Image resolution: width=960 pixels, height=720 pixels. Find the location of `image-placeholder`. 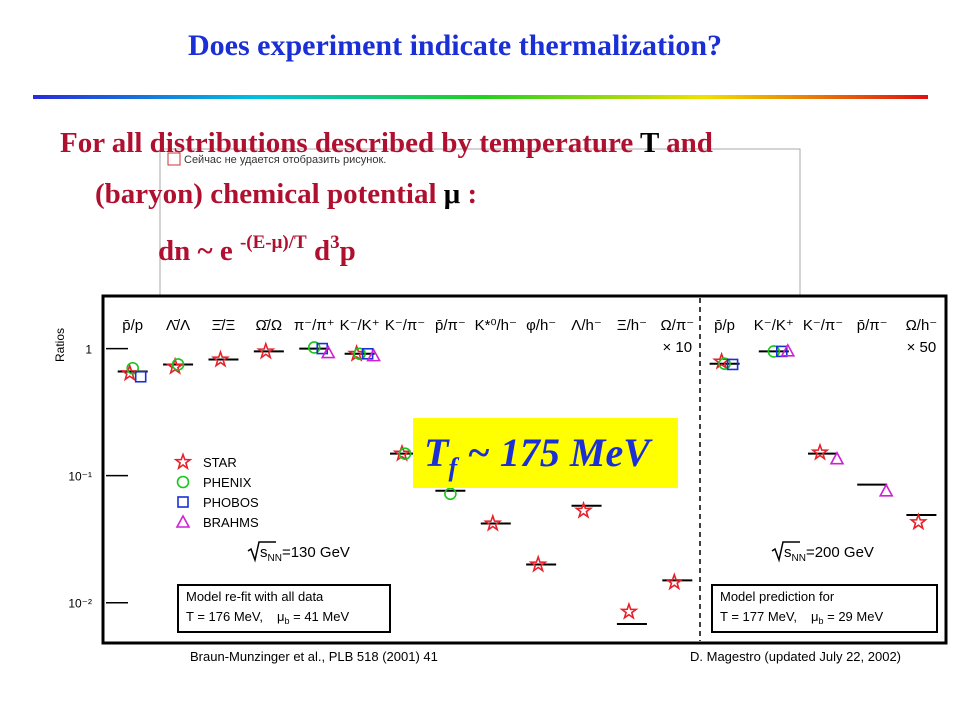

image-placeholder is located at coordinates (480, 224).